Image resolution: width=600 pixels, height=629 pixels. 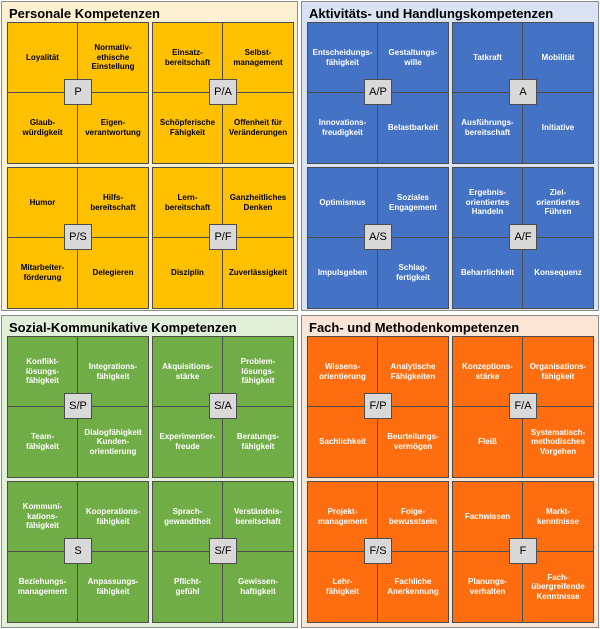 I want to click on competence-cell: Zuverlässigkeit, so click(x=258, y=273).